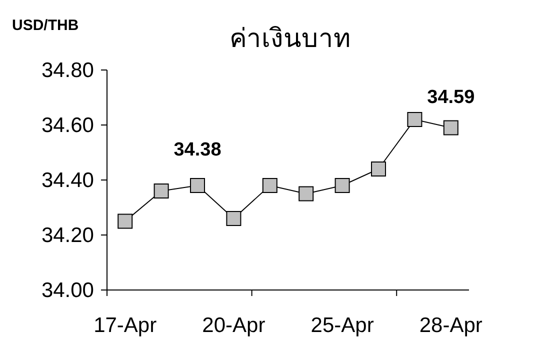 This screenshot has height=353, width=534. I want to click on y-tick-label: 34.20, so click(67, 235).